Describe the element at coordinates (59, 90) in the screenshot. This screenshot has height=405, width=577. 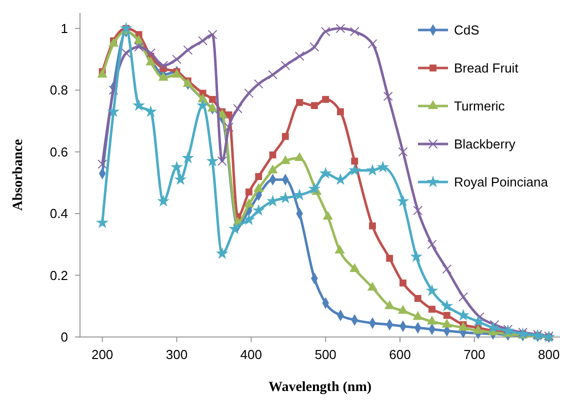
I see `y-tick-label: 0.8` at that location.